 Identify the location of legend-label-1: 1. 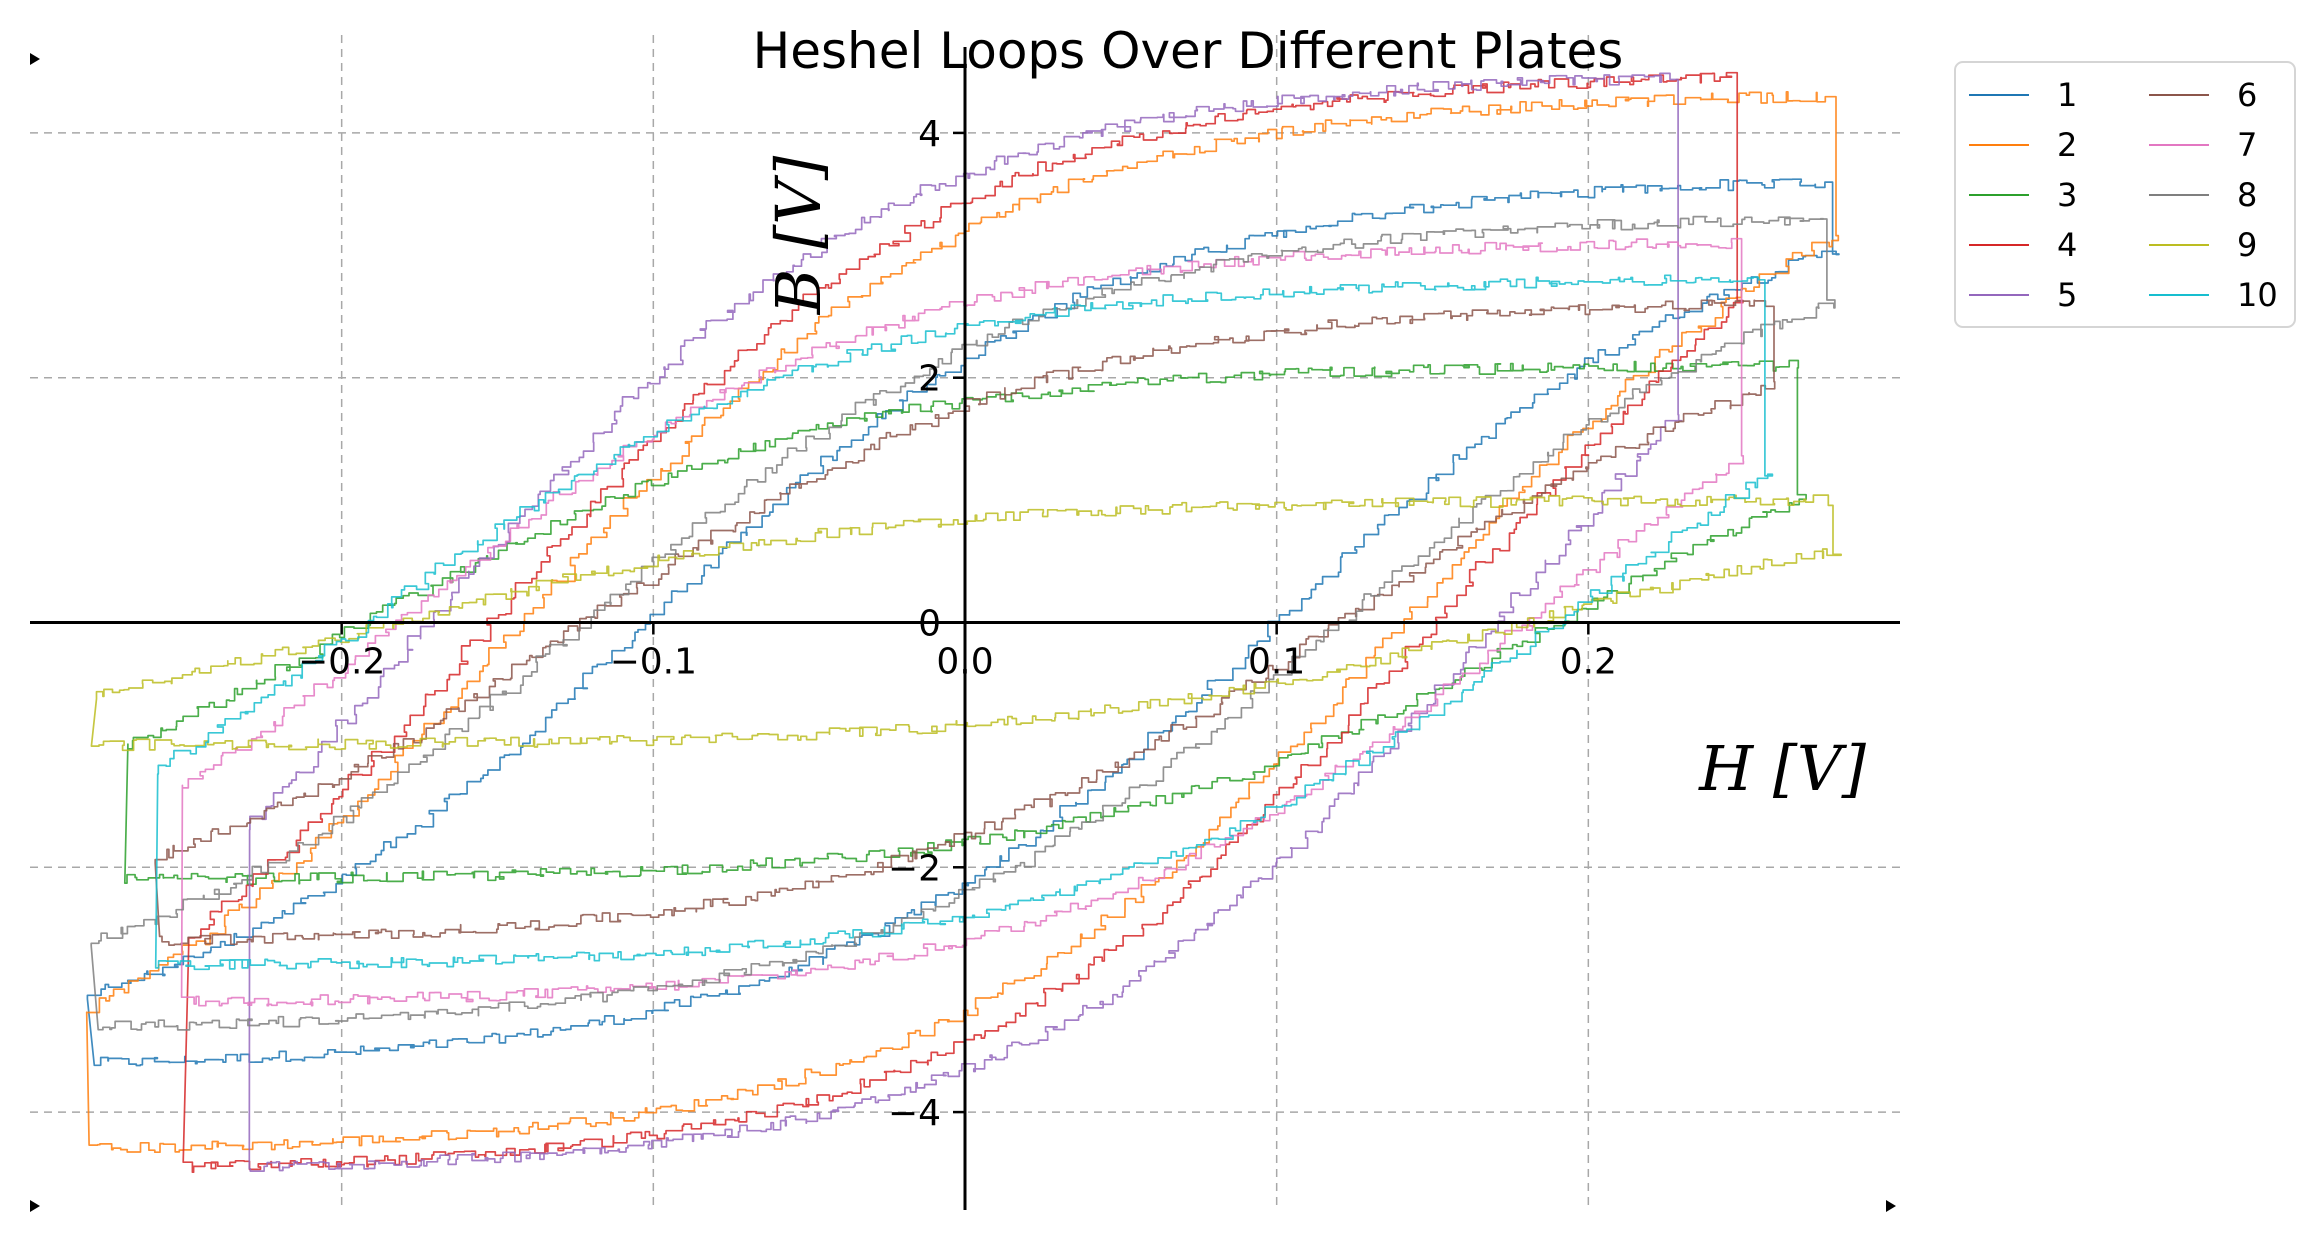
(2067, 95).